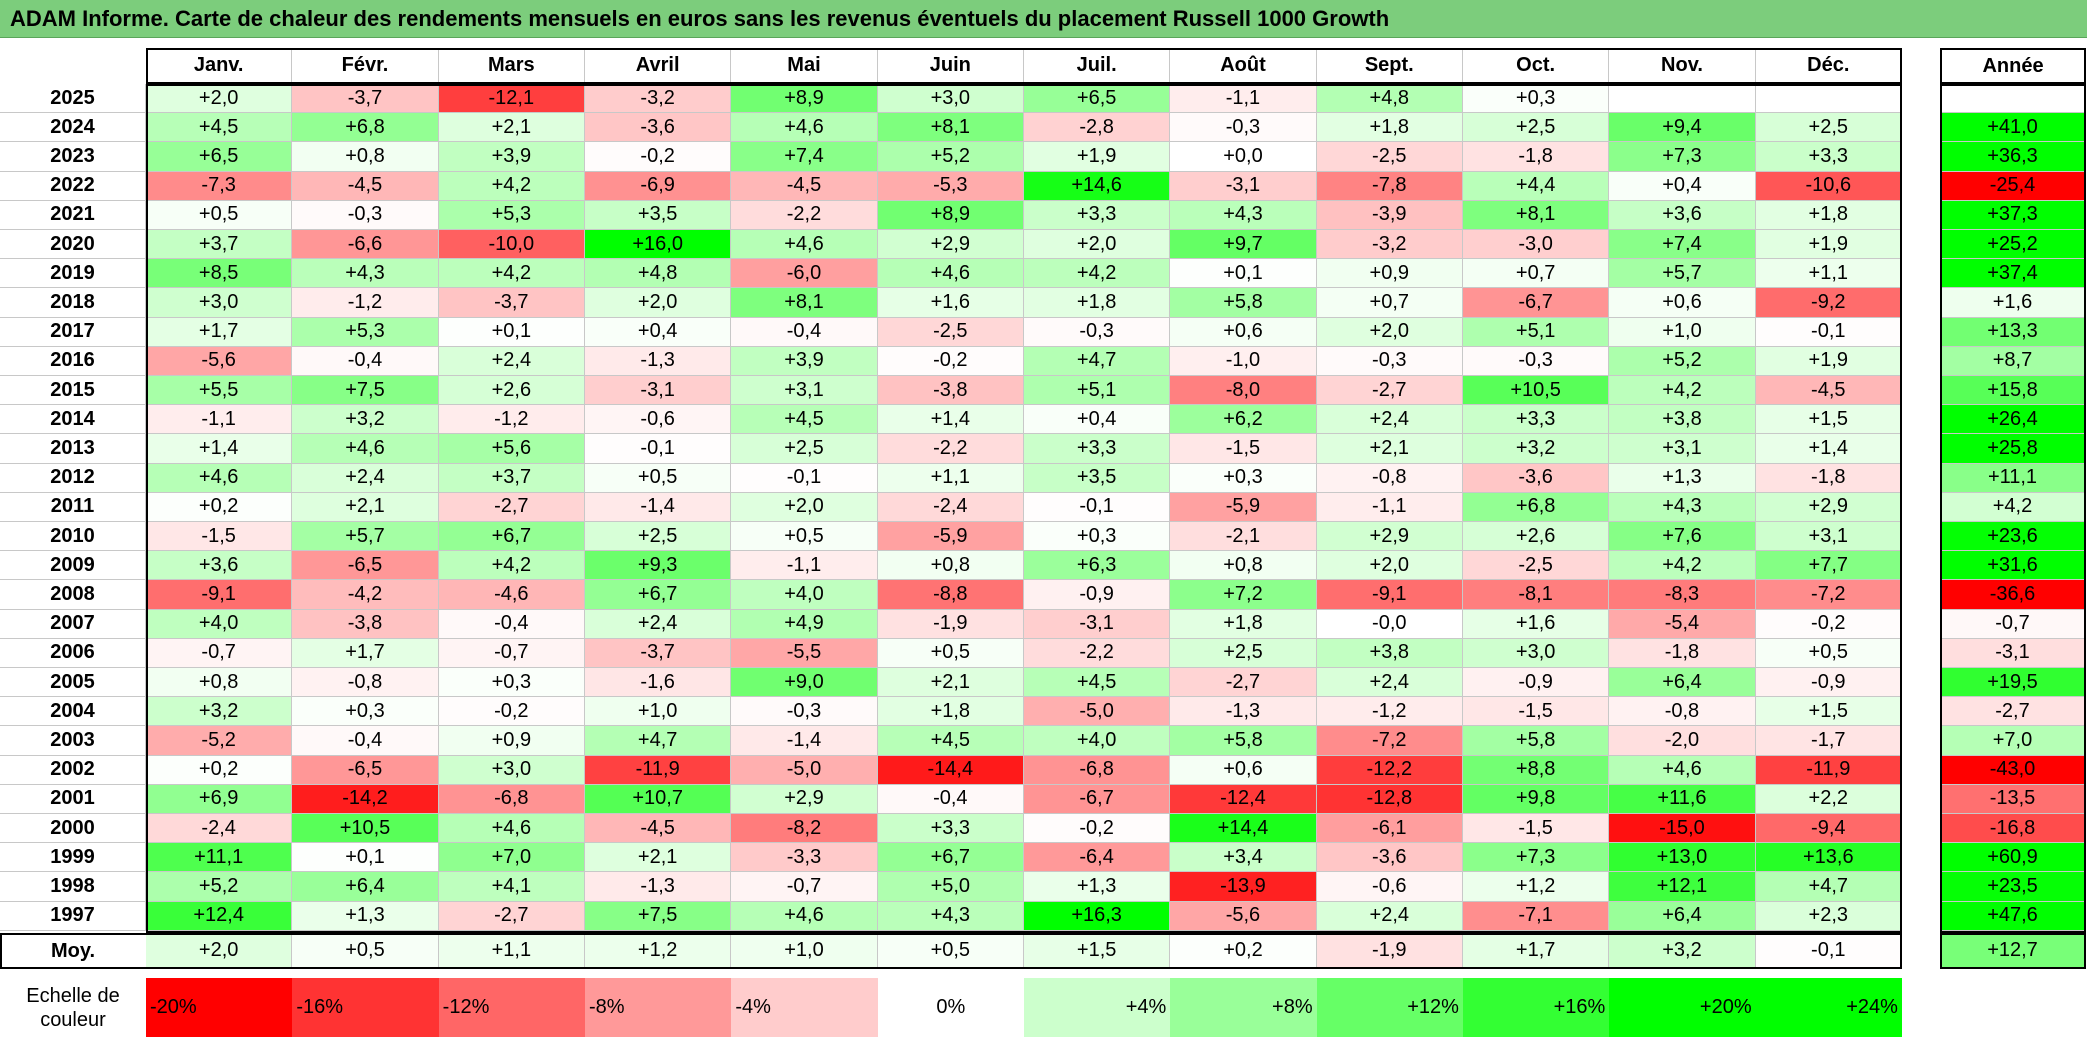  Describe the element at coordinates (2013, 478) in the screenshot. I see `annual-cell: +11,1` at that location.